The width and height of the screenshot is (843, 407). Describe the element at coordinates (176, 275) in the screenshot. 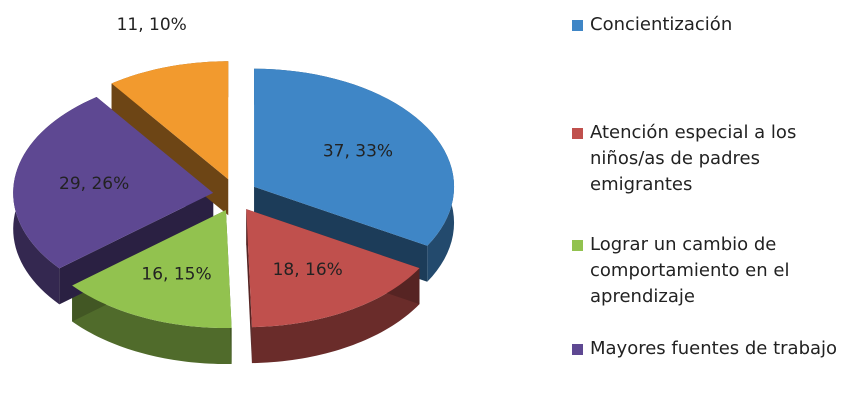

I see `data-label: 16, 15%` at that location.